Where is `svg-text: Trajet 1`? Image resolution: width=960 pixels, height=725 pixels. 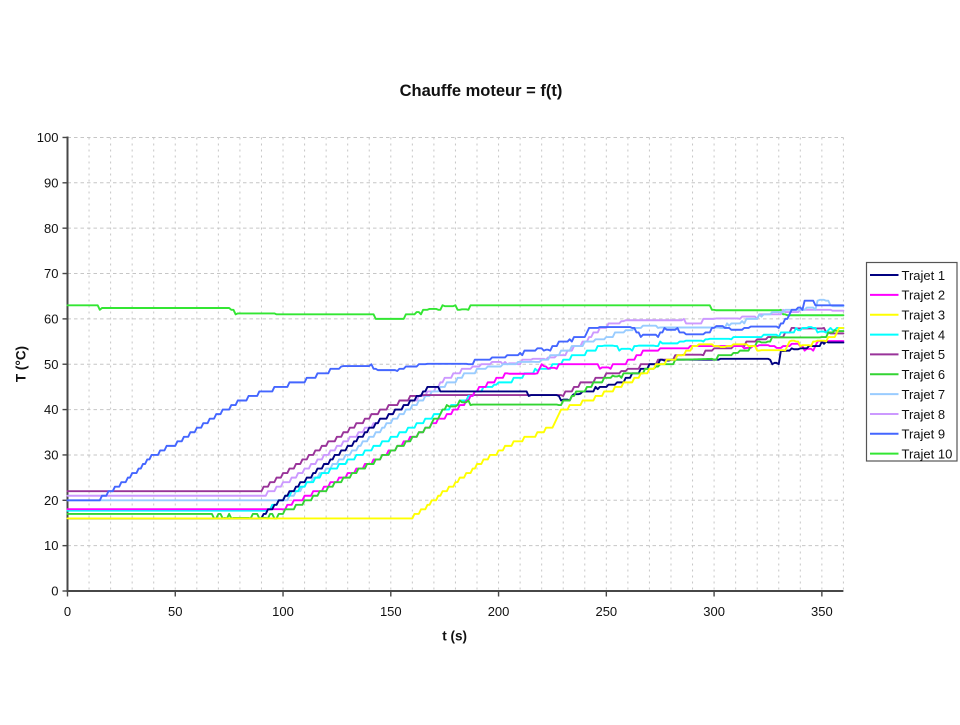 svg-text: Trajet 1 is located at coordinates (924, 275).